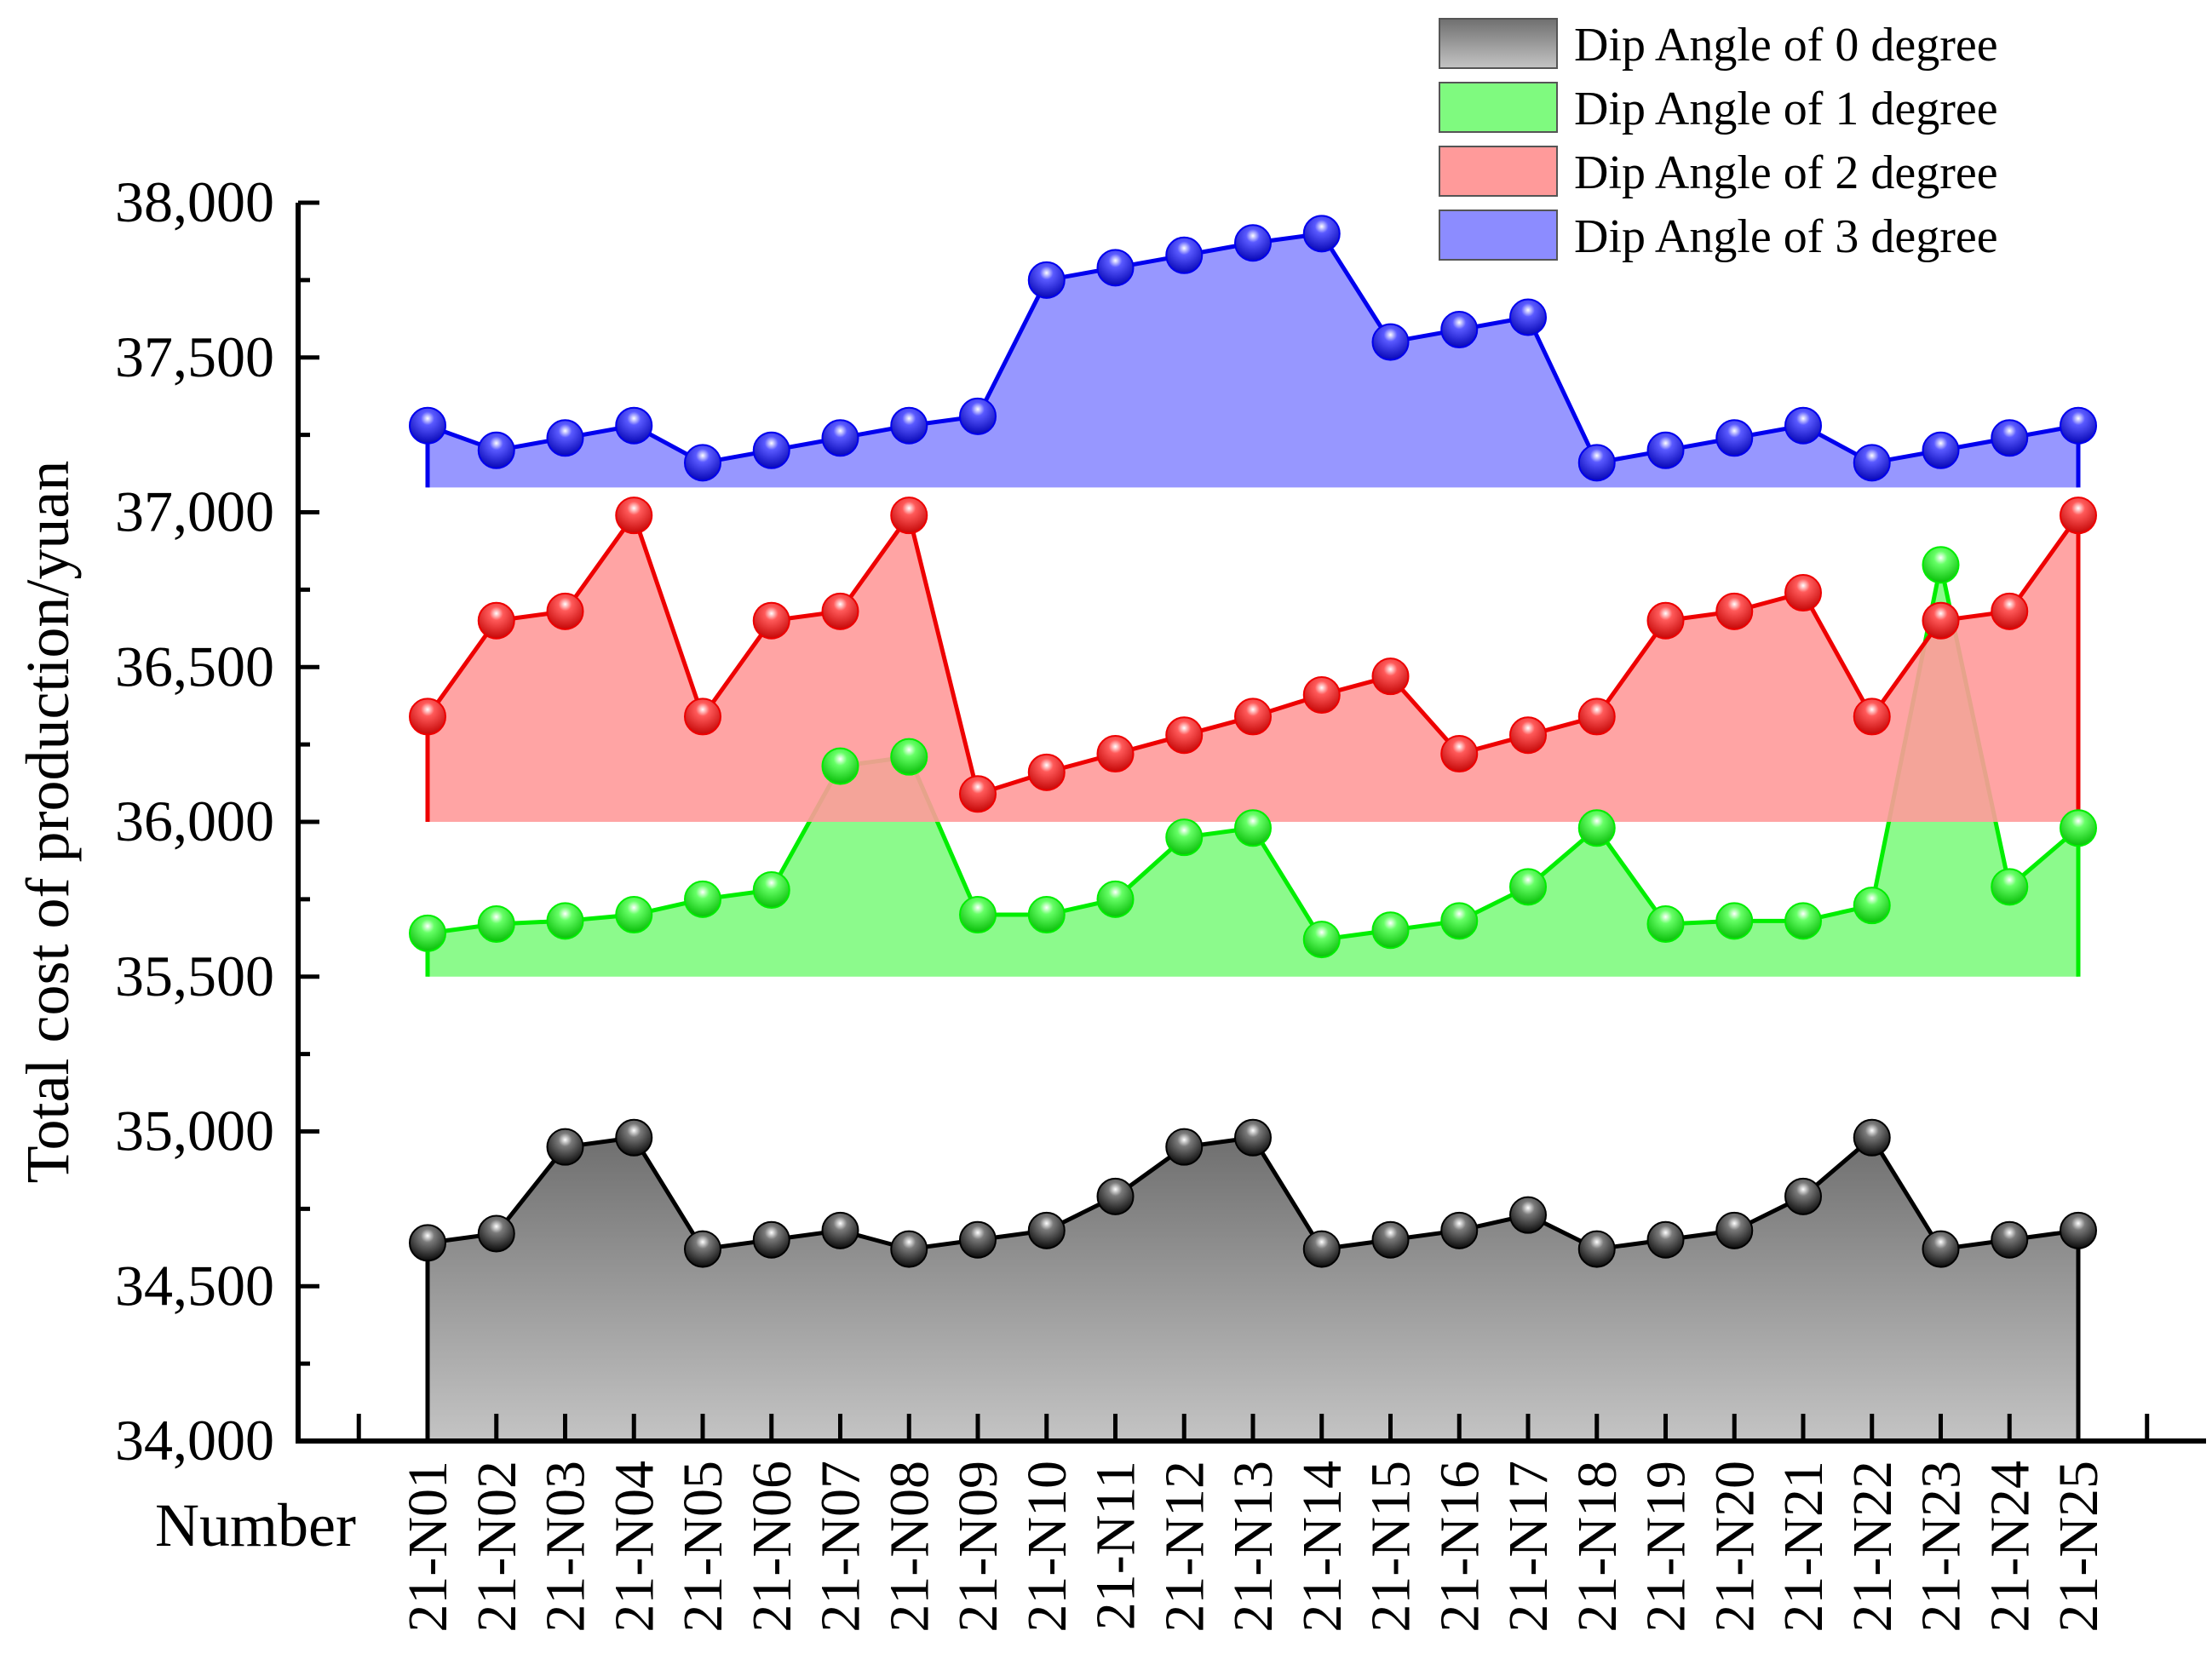 Image resolution: width=2212 pixels, height=1665 pixels. Describe the element at coordinates (2010, 1547) in the screenshot. I see `x-tick-label: 21-N24` at that location.